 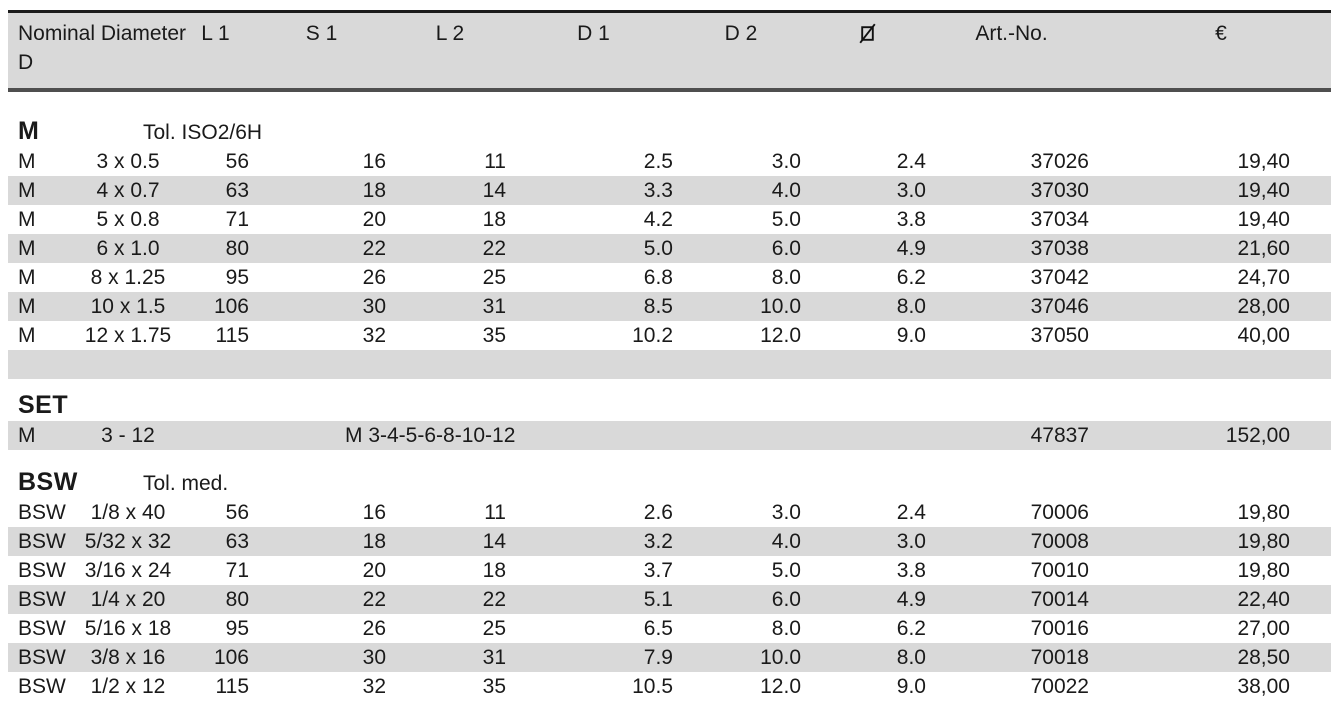 What do you see at coordinates (128, 306) in the screenshot?
I see `cell-size: 10 x 1.5` at bounding box center [128, 306].